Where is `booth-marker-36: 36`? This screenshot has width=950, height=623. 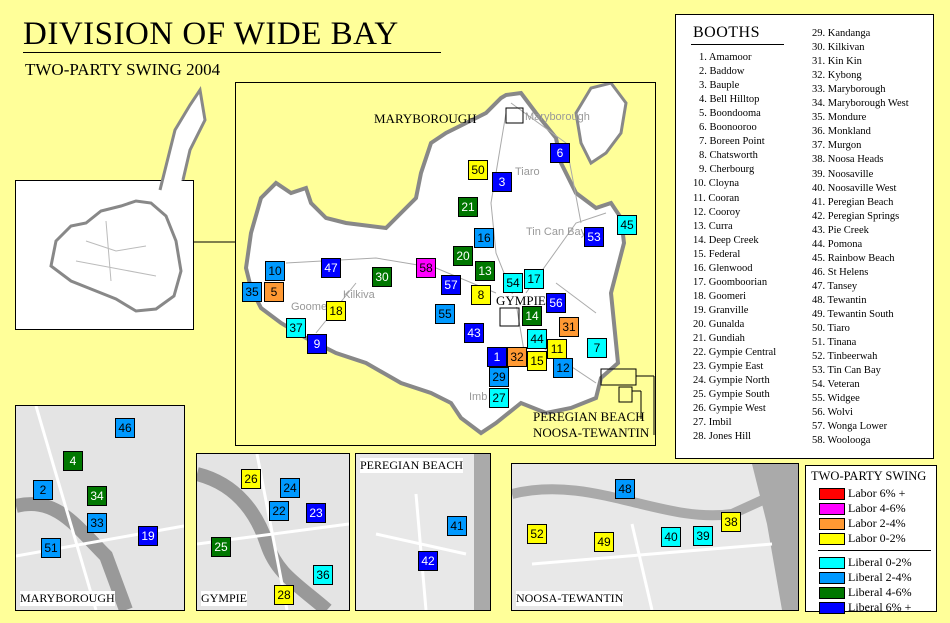 booth-marker-36: 36 is located at coordinates (323, 575).